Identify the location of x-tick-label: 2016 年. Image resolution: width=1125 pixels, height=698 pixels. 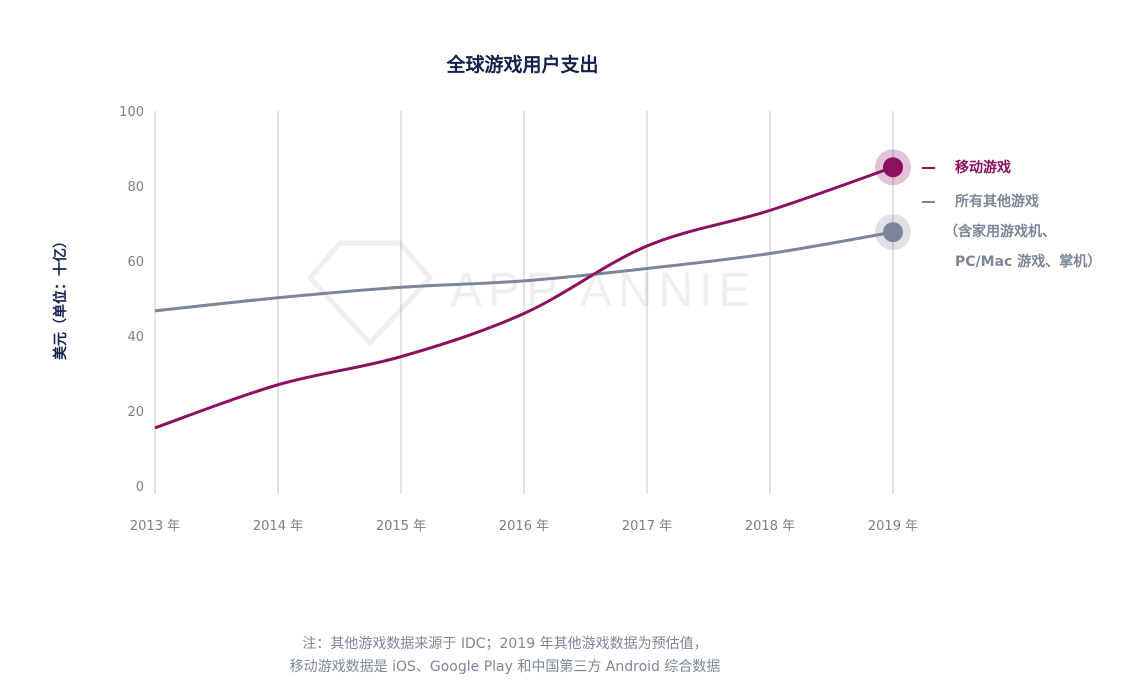
(524, 526).